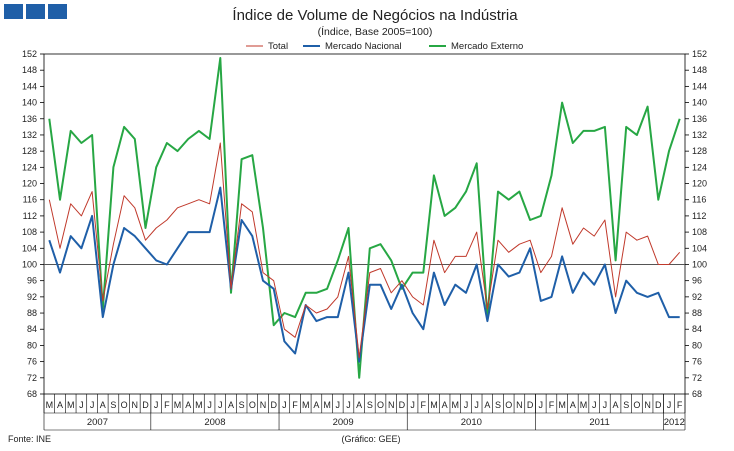  What do you see at coordinates (699, 200) in the screenshot?
I see `y-tick-label-right: 116` at bounding box center [699, 200].